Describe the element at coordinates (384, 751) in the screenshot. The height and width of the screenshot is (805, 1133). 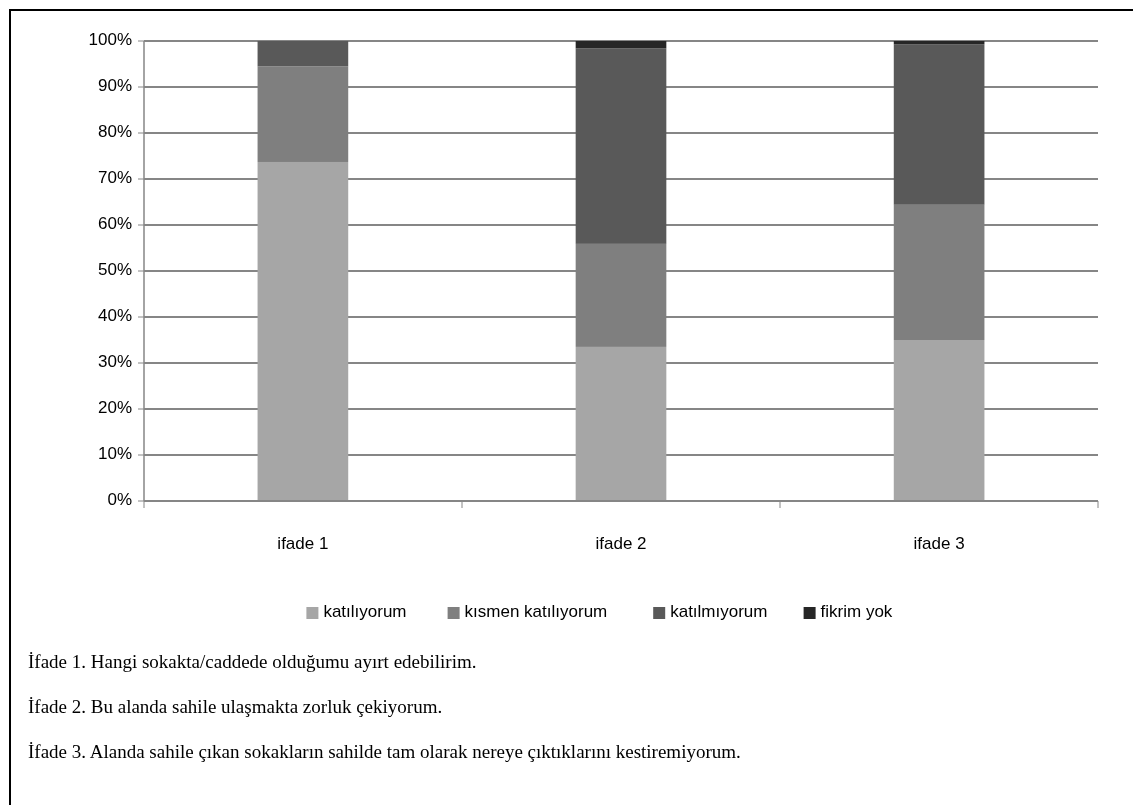
I see `text: İfade 3. Alanda sahile çıkan sokakların sahilde tam olarak nereye çıktıklarını kestiremiyorum.` at that location.